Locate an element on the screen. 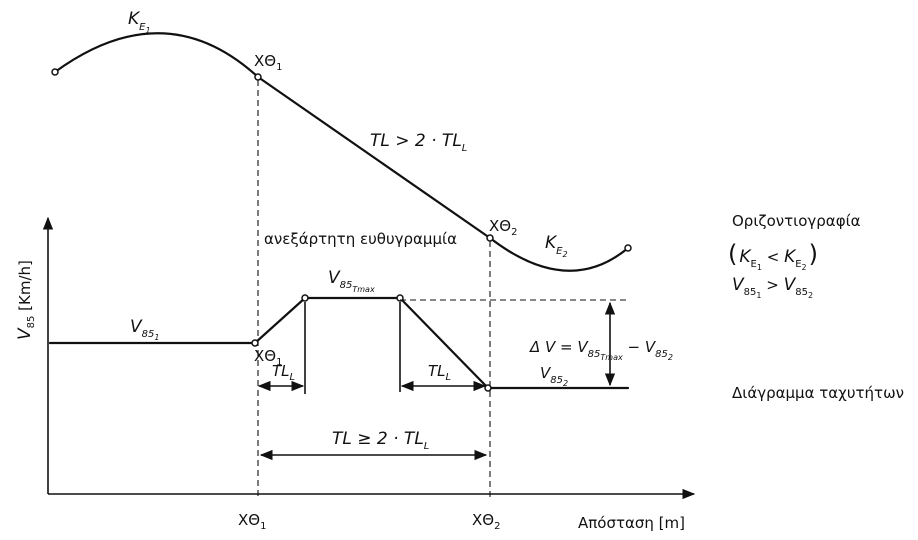 This screenshot has width=918, height=540. label-v85-tmax: V85Tmax is located at coordinates (351, 281).